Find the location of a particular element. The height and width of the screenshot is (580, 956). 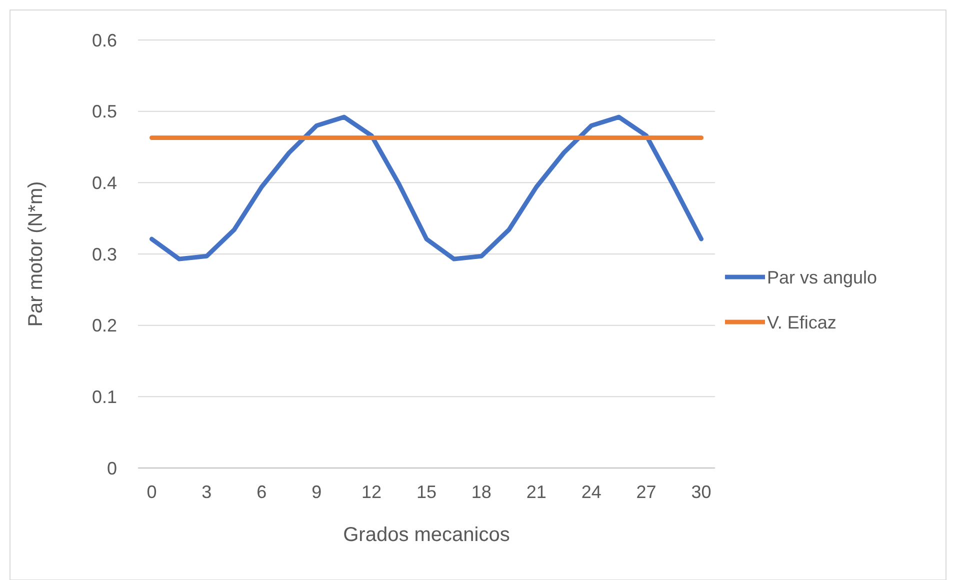

line-series is located at coordinates (426, 188).